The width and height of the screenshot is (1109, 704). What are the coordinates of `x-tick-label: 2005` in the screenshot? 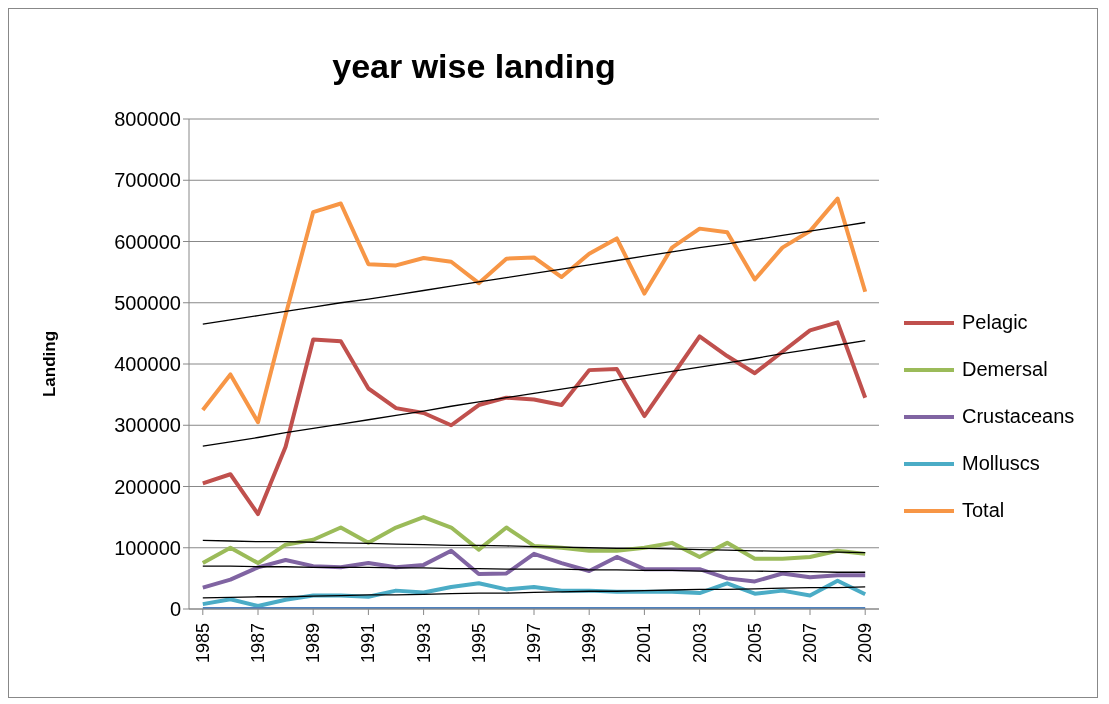 It's located at (754, 643).